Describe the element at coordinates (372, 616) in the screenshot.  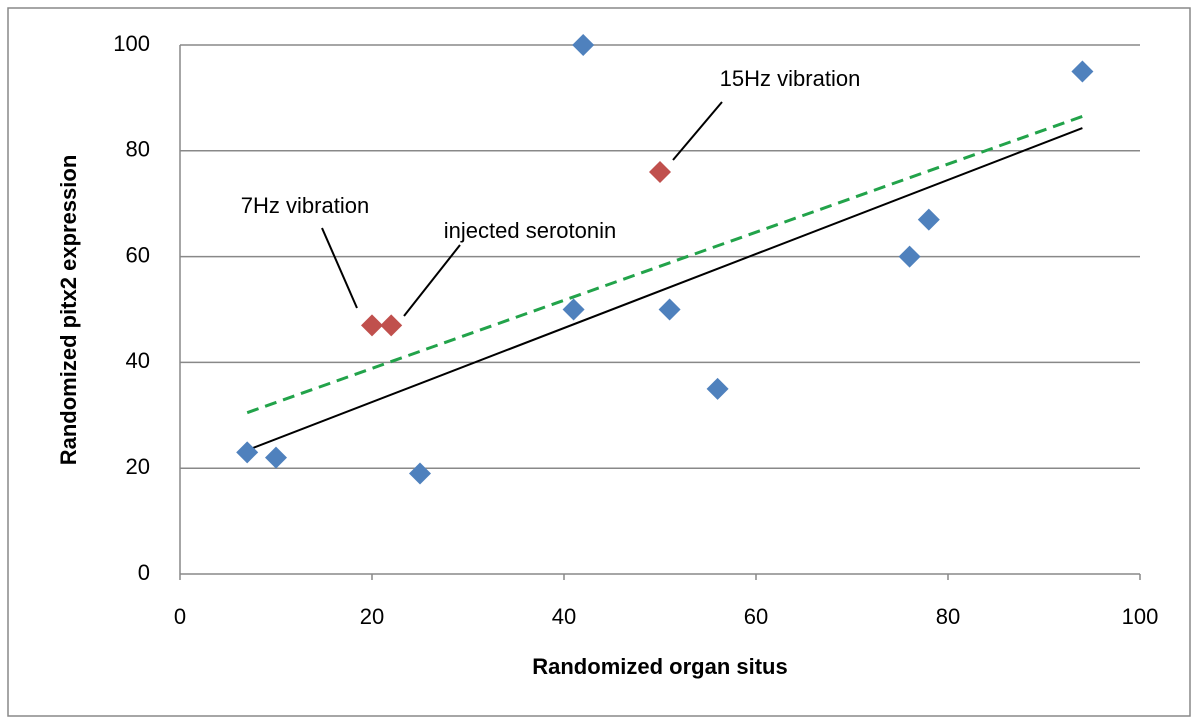
I see `x-tick-label: 20` at that location.